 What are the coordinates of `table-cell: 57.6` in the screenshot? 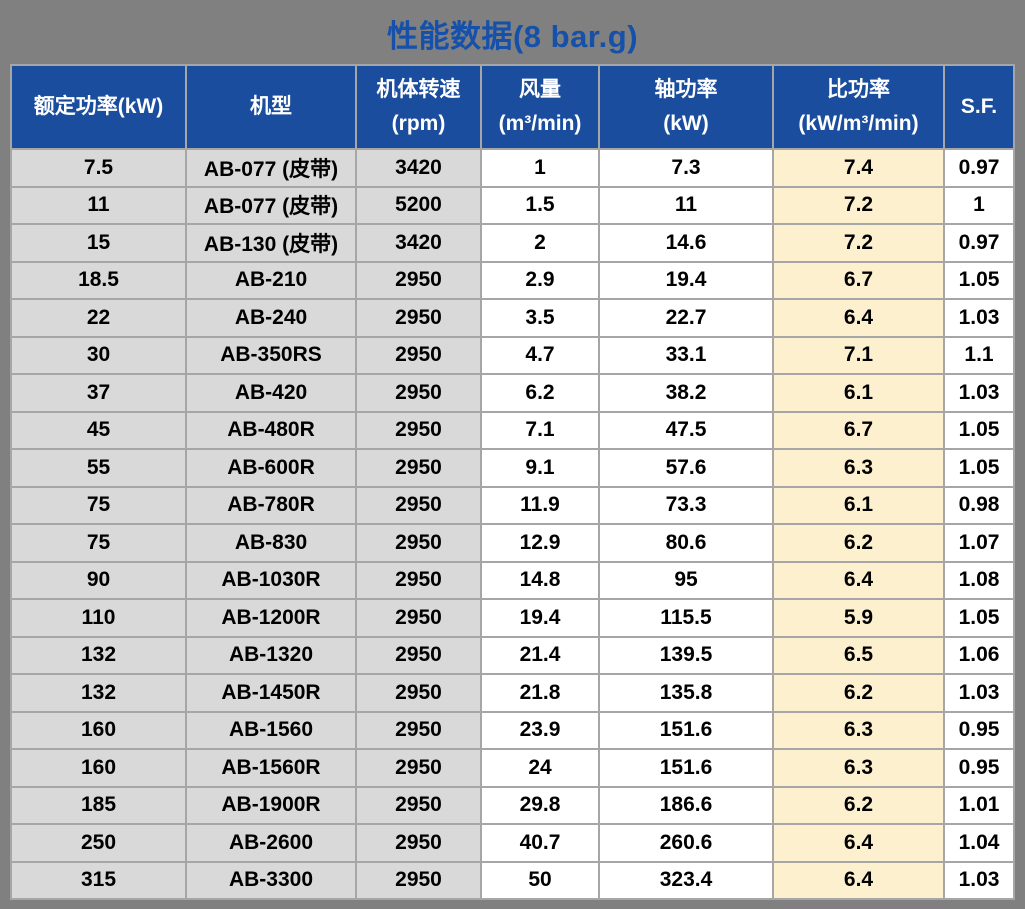 It's located at (686, 468).